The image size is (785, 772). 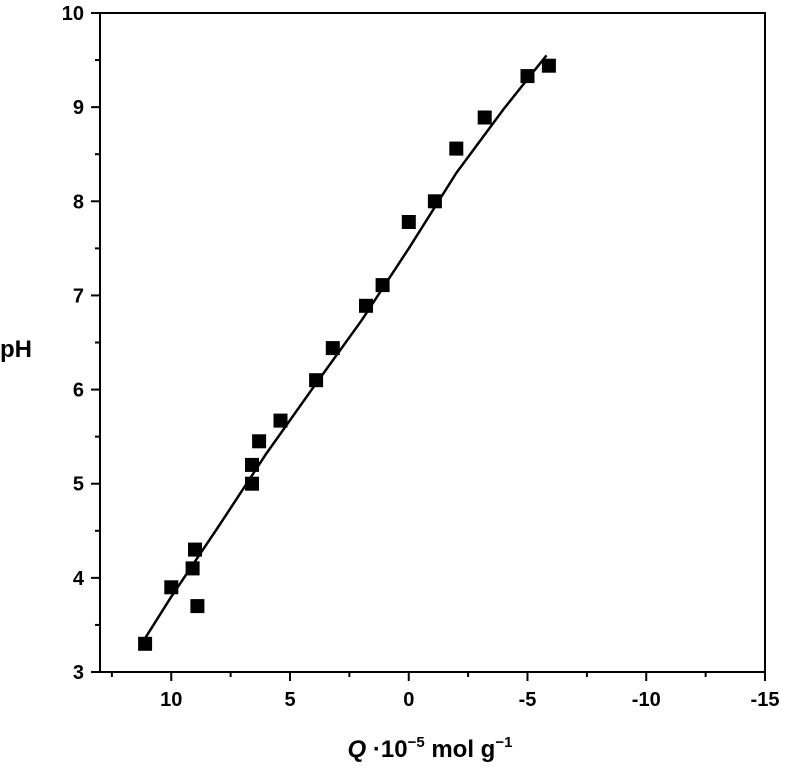 What do you see at coordinates (78, 296) in the screenshot?
I see `y-tick-label: 7` at bounding box center [78, 296].